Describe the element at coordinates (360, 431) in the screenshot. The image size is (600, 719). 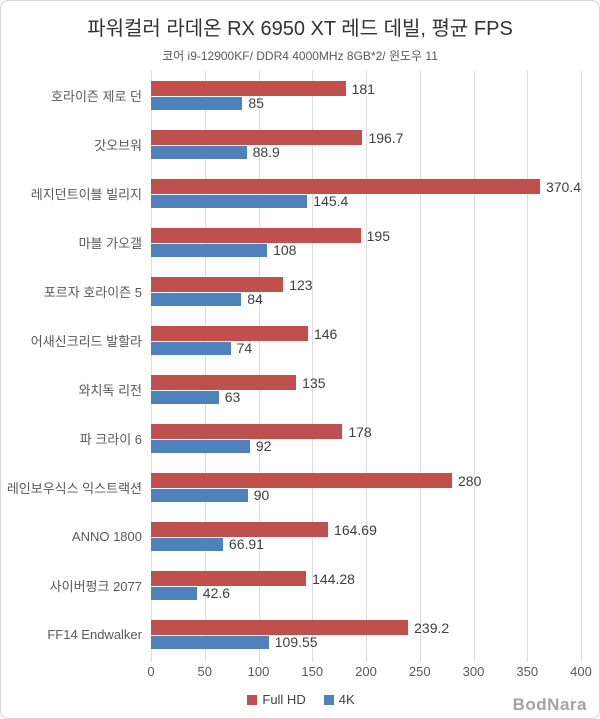
I see `value-label: 178` at that location.